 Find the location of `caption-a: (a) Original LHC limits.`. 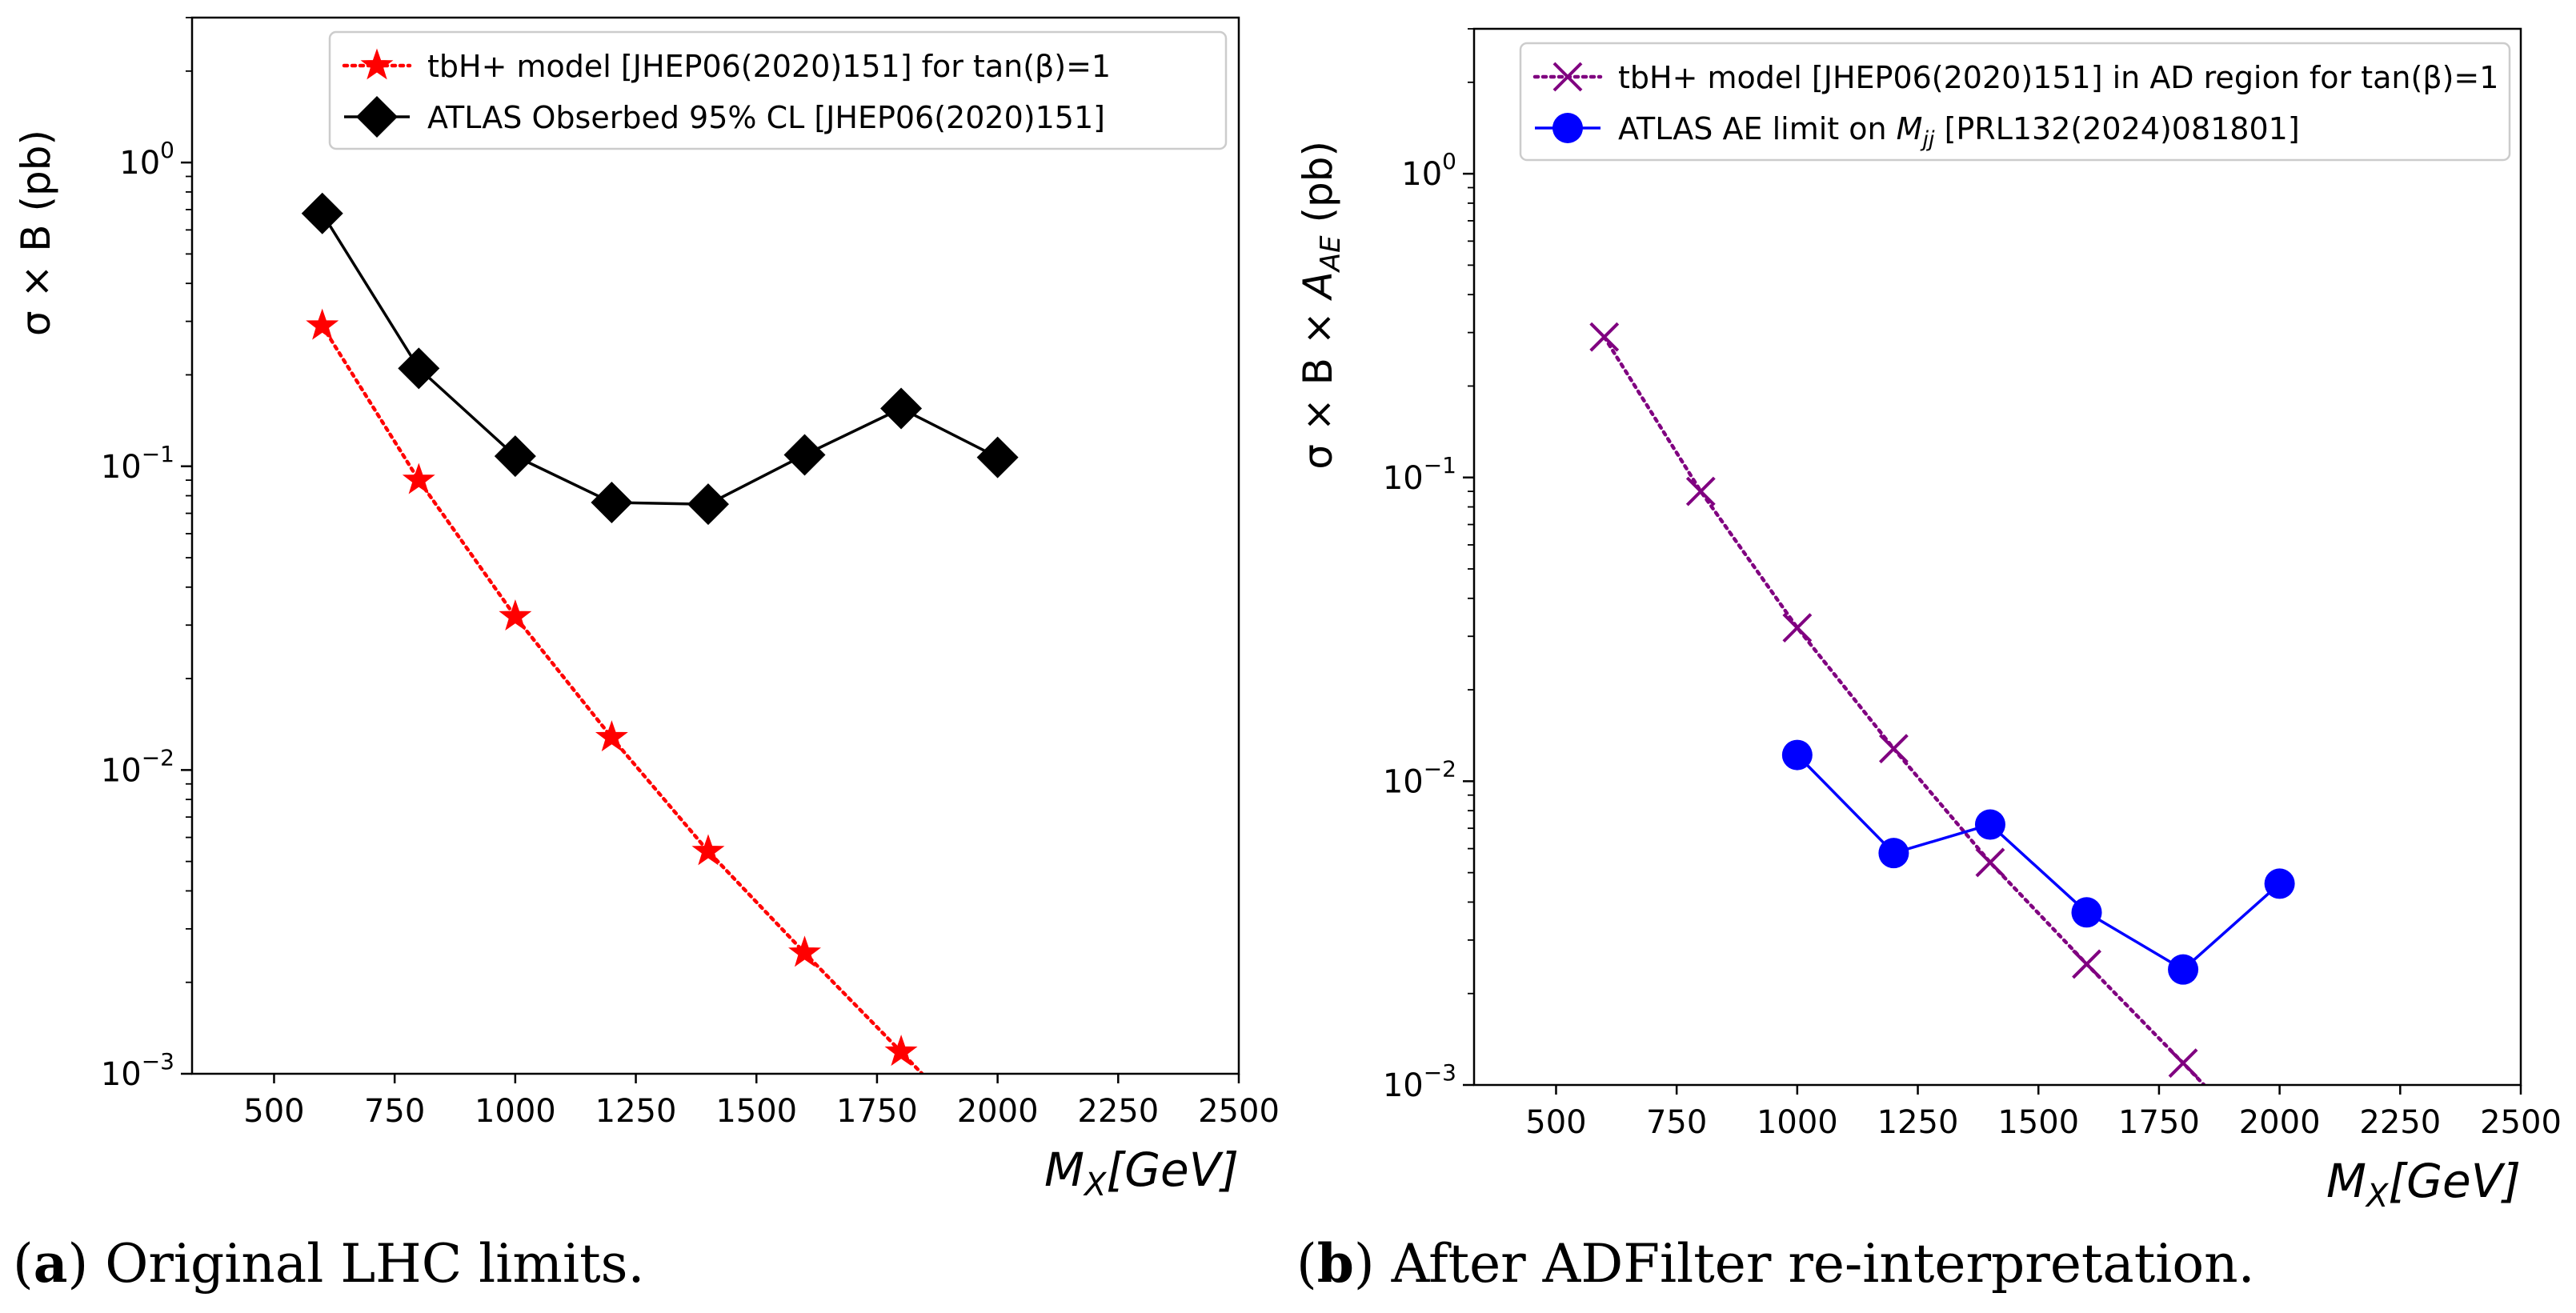

caption-a: (a) Original LHC limits. is located at coordinates (329, 1263).